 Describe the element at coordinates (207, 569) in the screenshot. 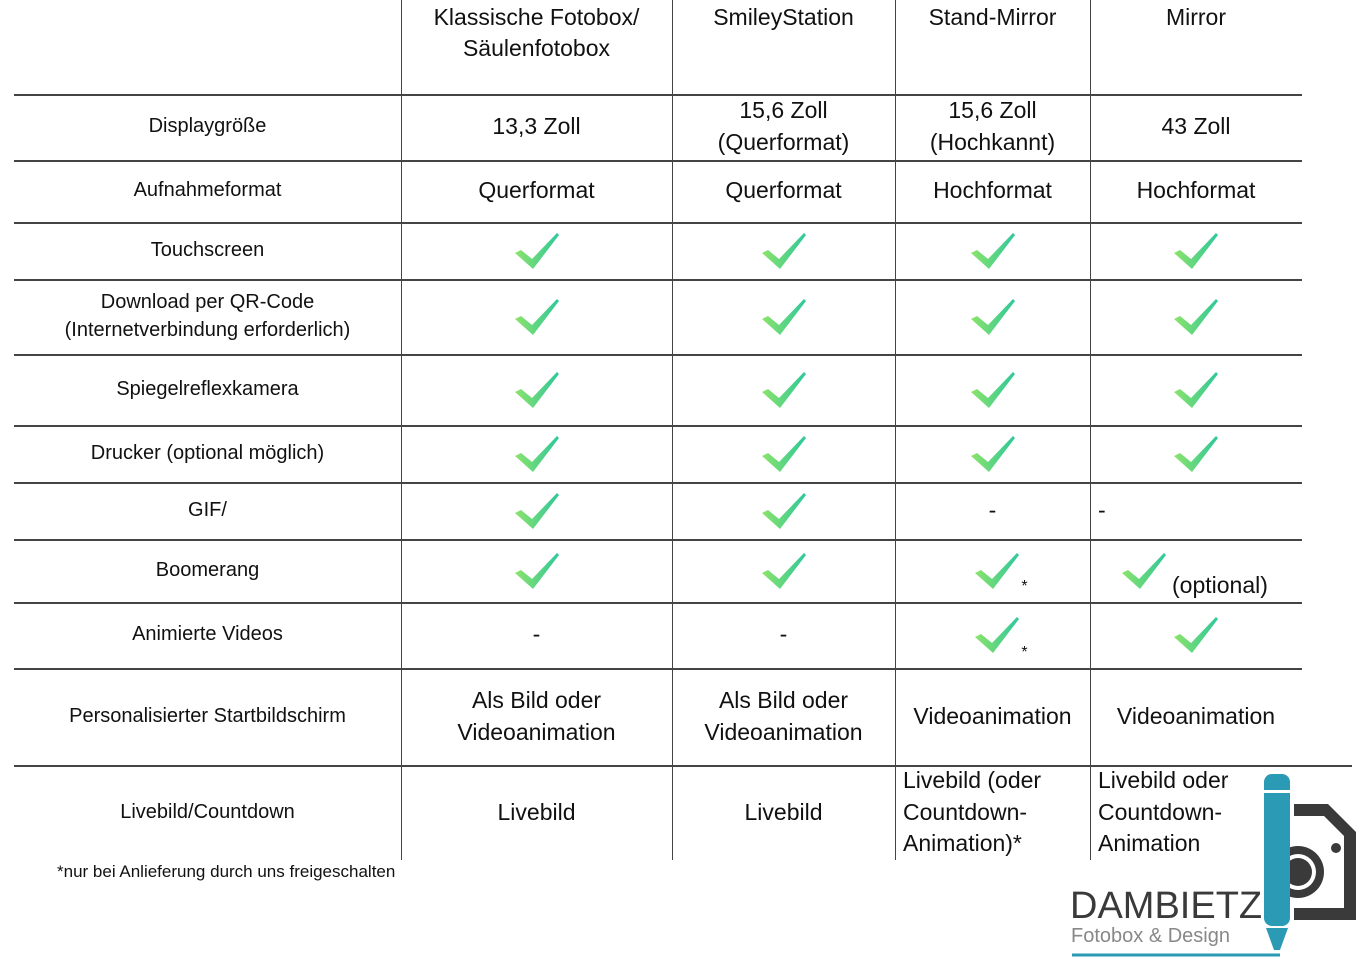

I see `row-label: Boomerang` at that location.